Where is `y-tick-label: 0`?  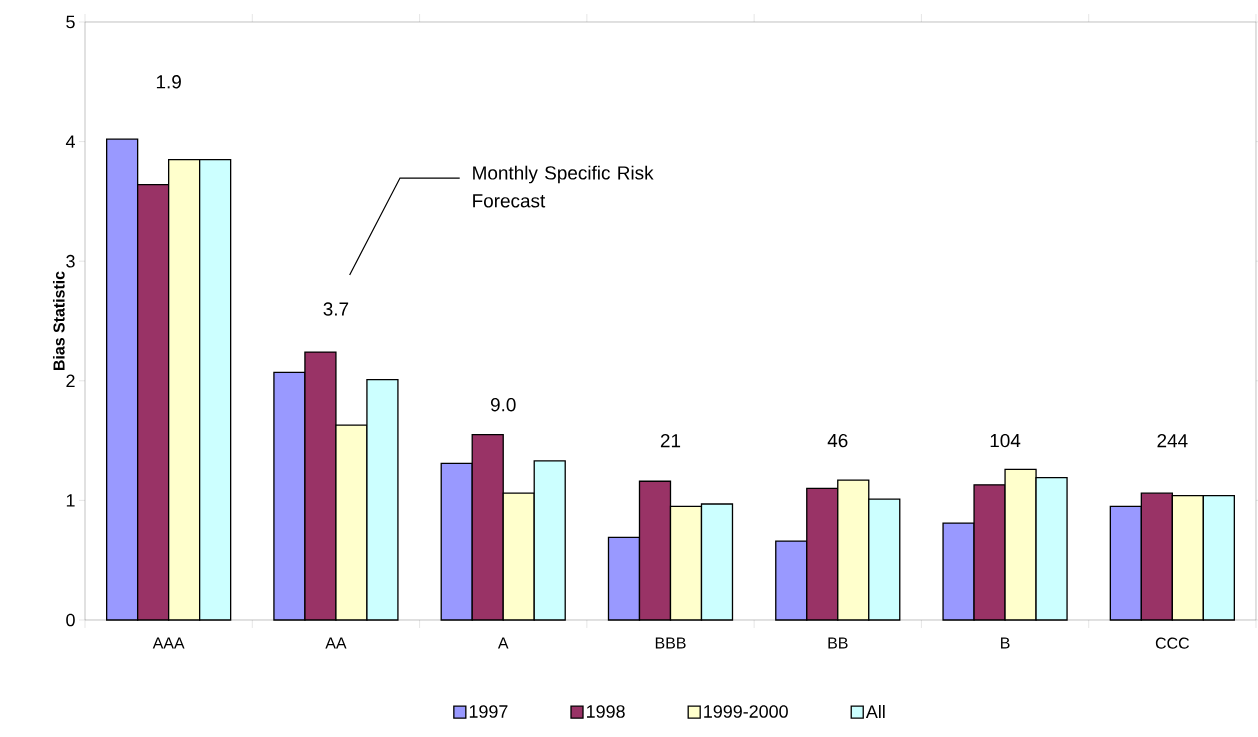
y-tick-label: 0 is located at coordinates (70, 620).